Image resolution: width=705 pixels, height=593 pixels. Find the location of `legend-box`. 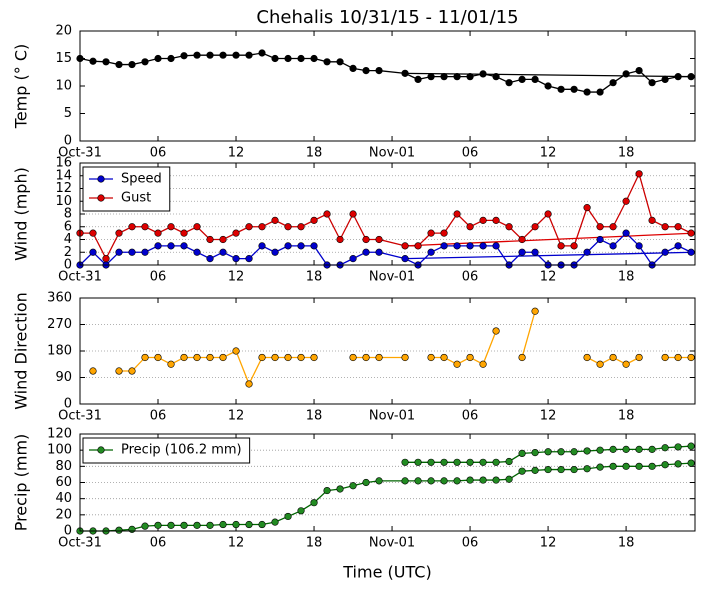

legend-box is located at coordinates (126, 189).